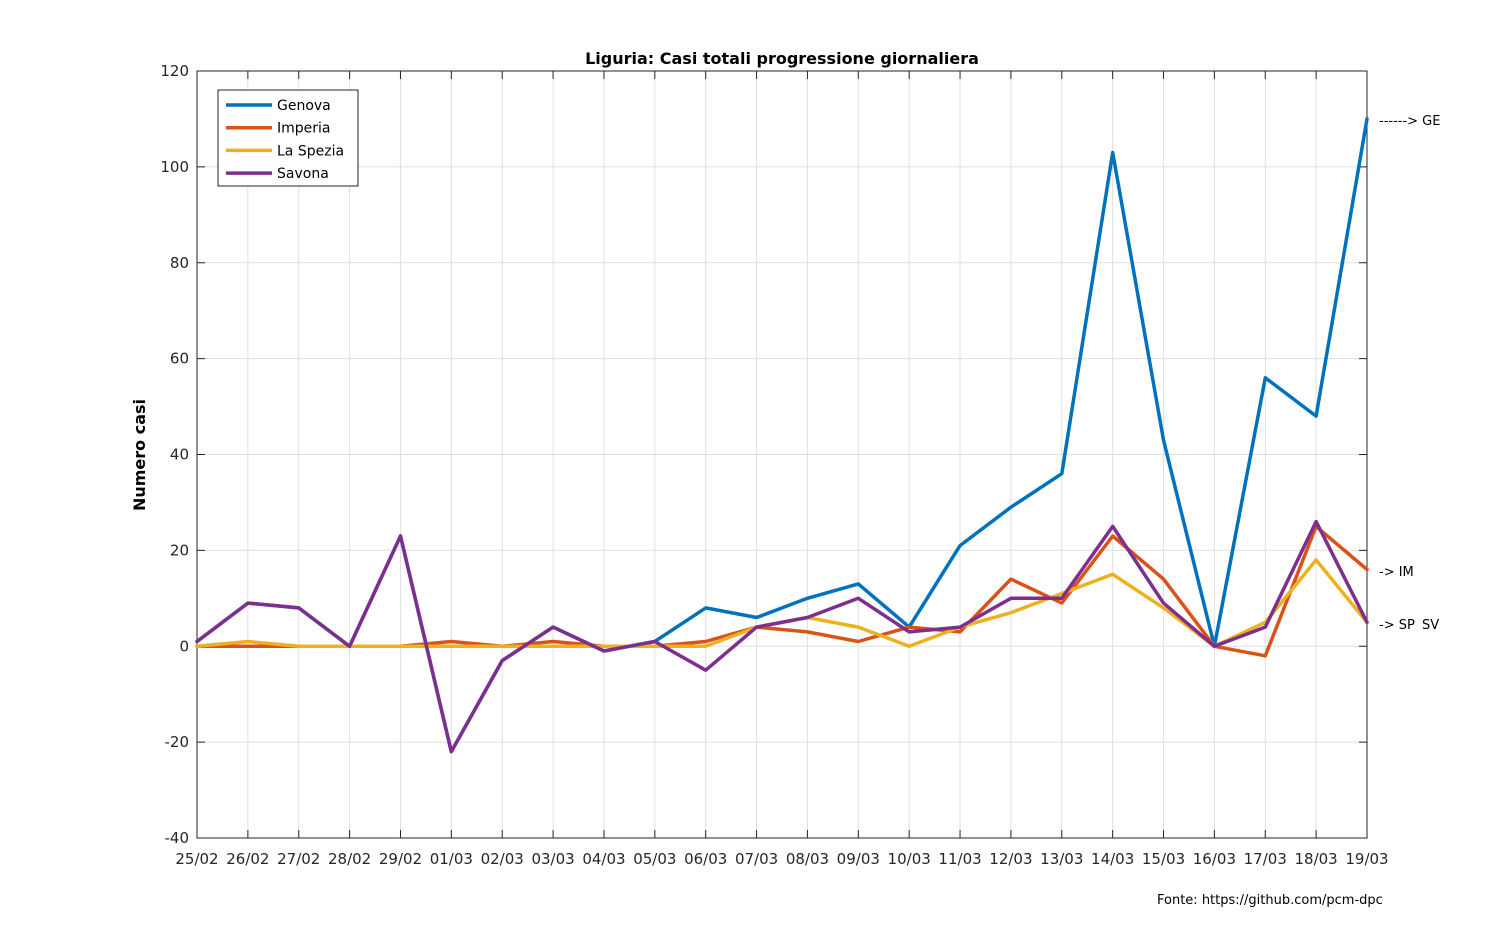 The height and width of the screenshot is (942, 1511). Describe the element at coordinates (310, 151) in the screenshot. I see `legend-label: La Spezia` at that location.